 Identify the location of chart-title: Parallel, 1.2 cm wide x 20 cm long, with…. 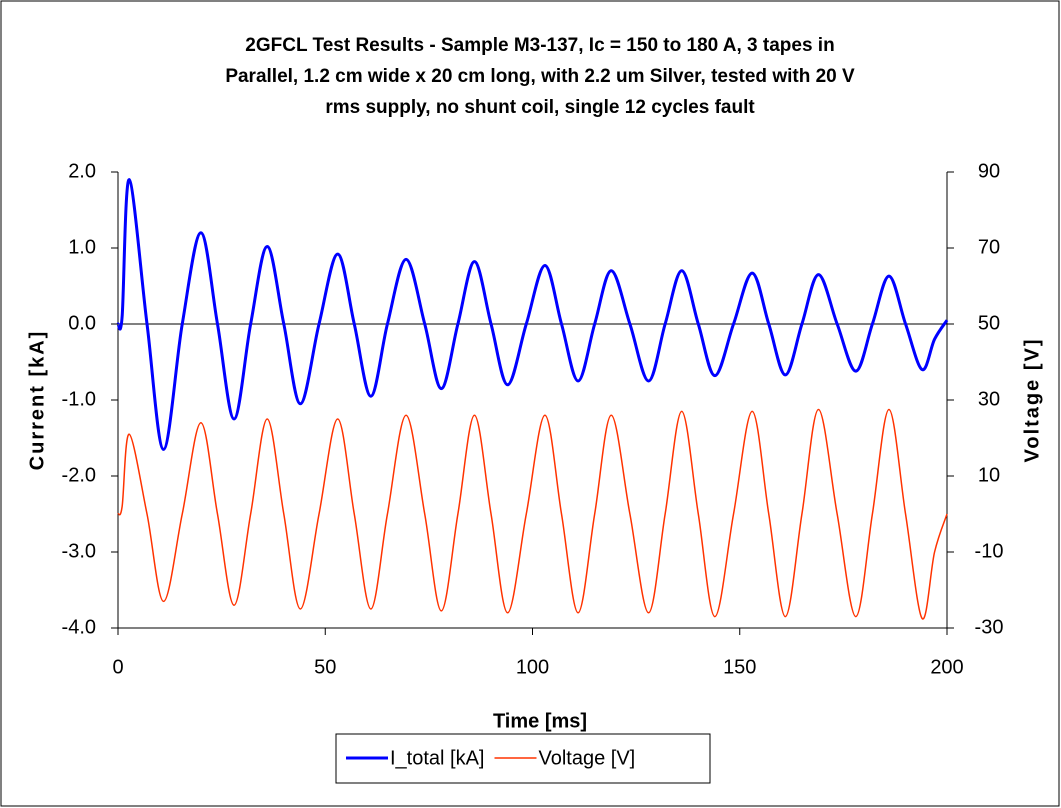
(540, 76).